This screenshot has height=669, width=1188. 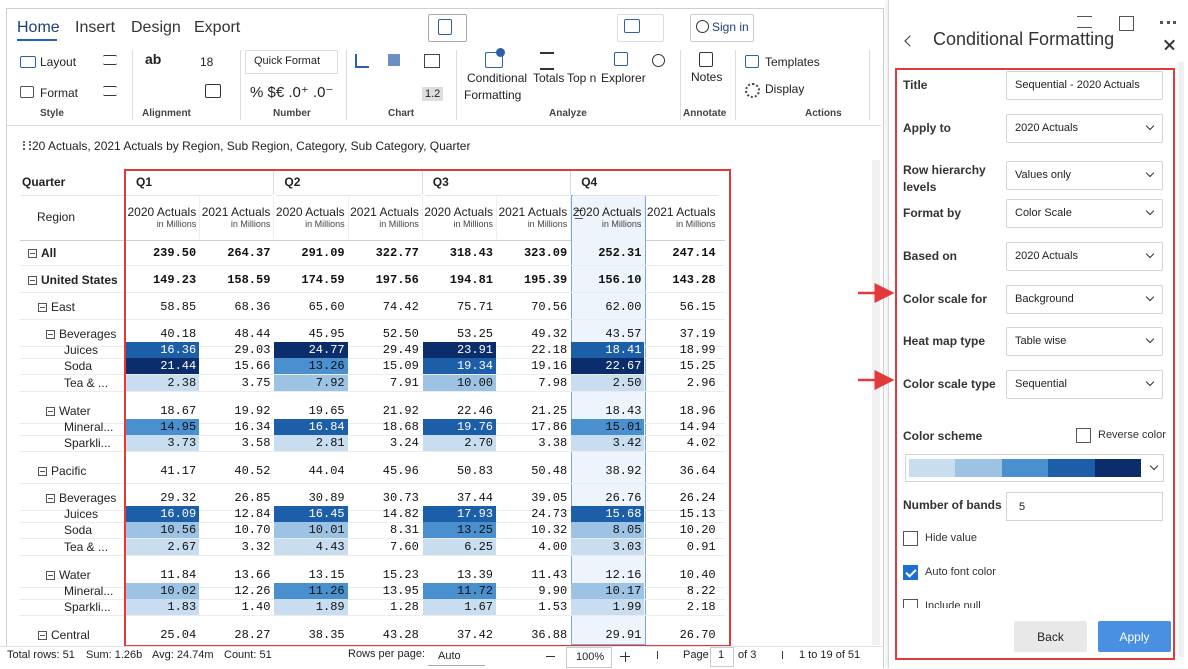 I want to click on number-symbols: % $€ .0⁺ .0⁻, so click(x=292, y=92).